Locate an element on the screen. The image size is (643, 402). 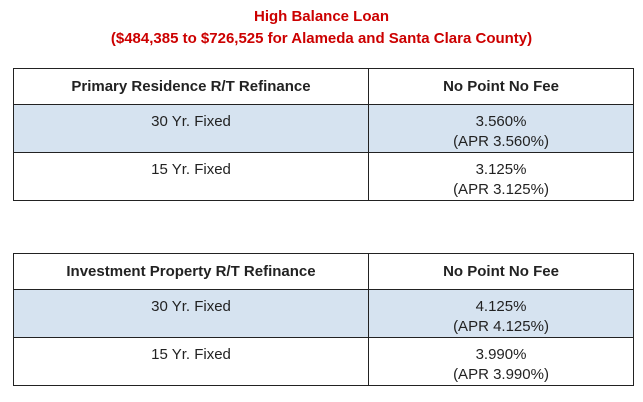
column-header-loan-type: Primary Residence R/T Refinance is located at coordinates (191, 86).